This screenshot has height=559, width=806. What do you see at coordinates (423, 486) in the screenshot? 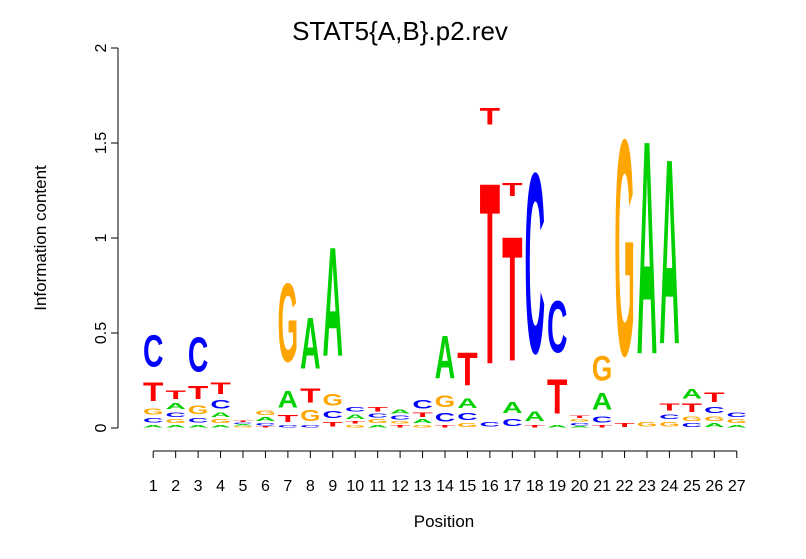
I see `x-tick-label: 13` at bounding box center [423, 486].